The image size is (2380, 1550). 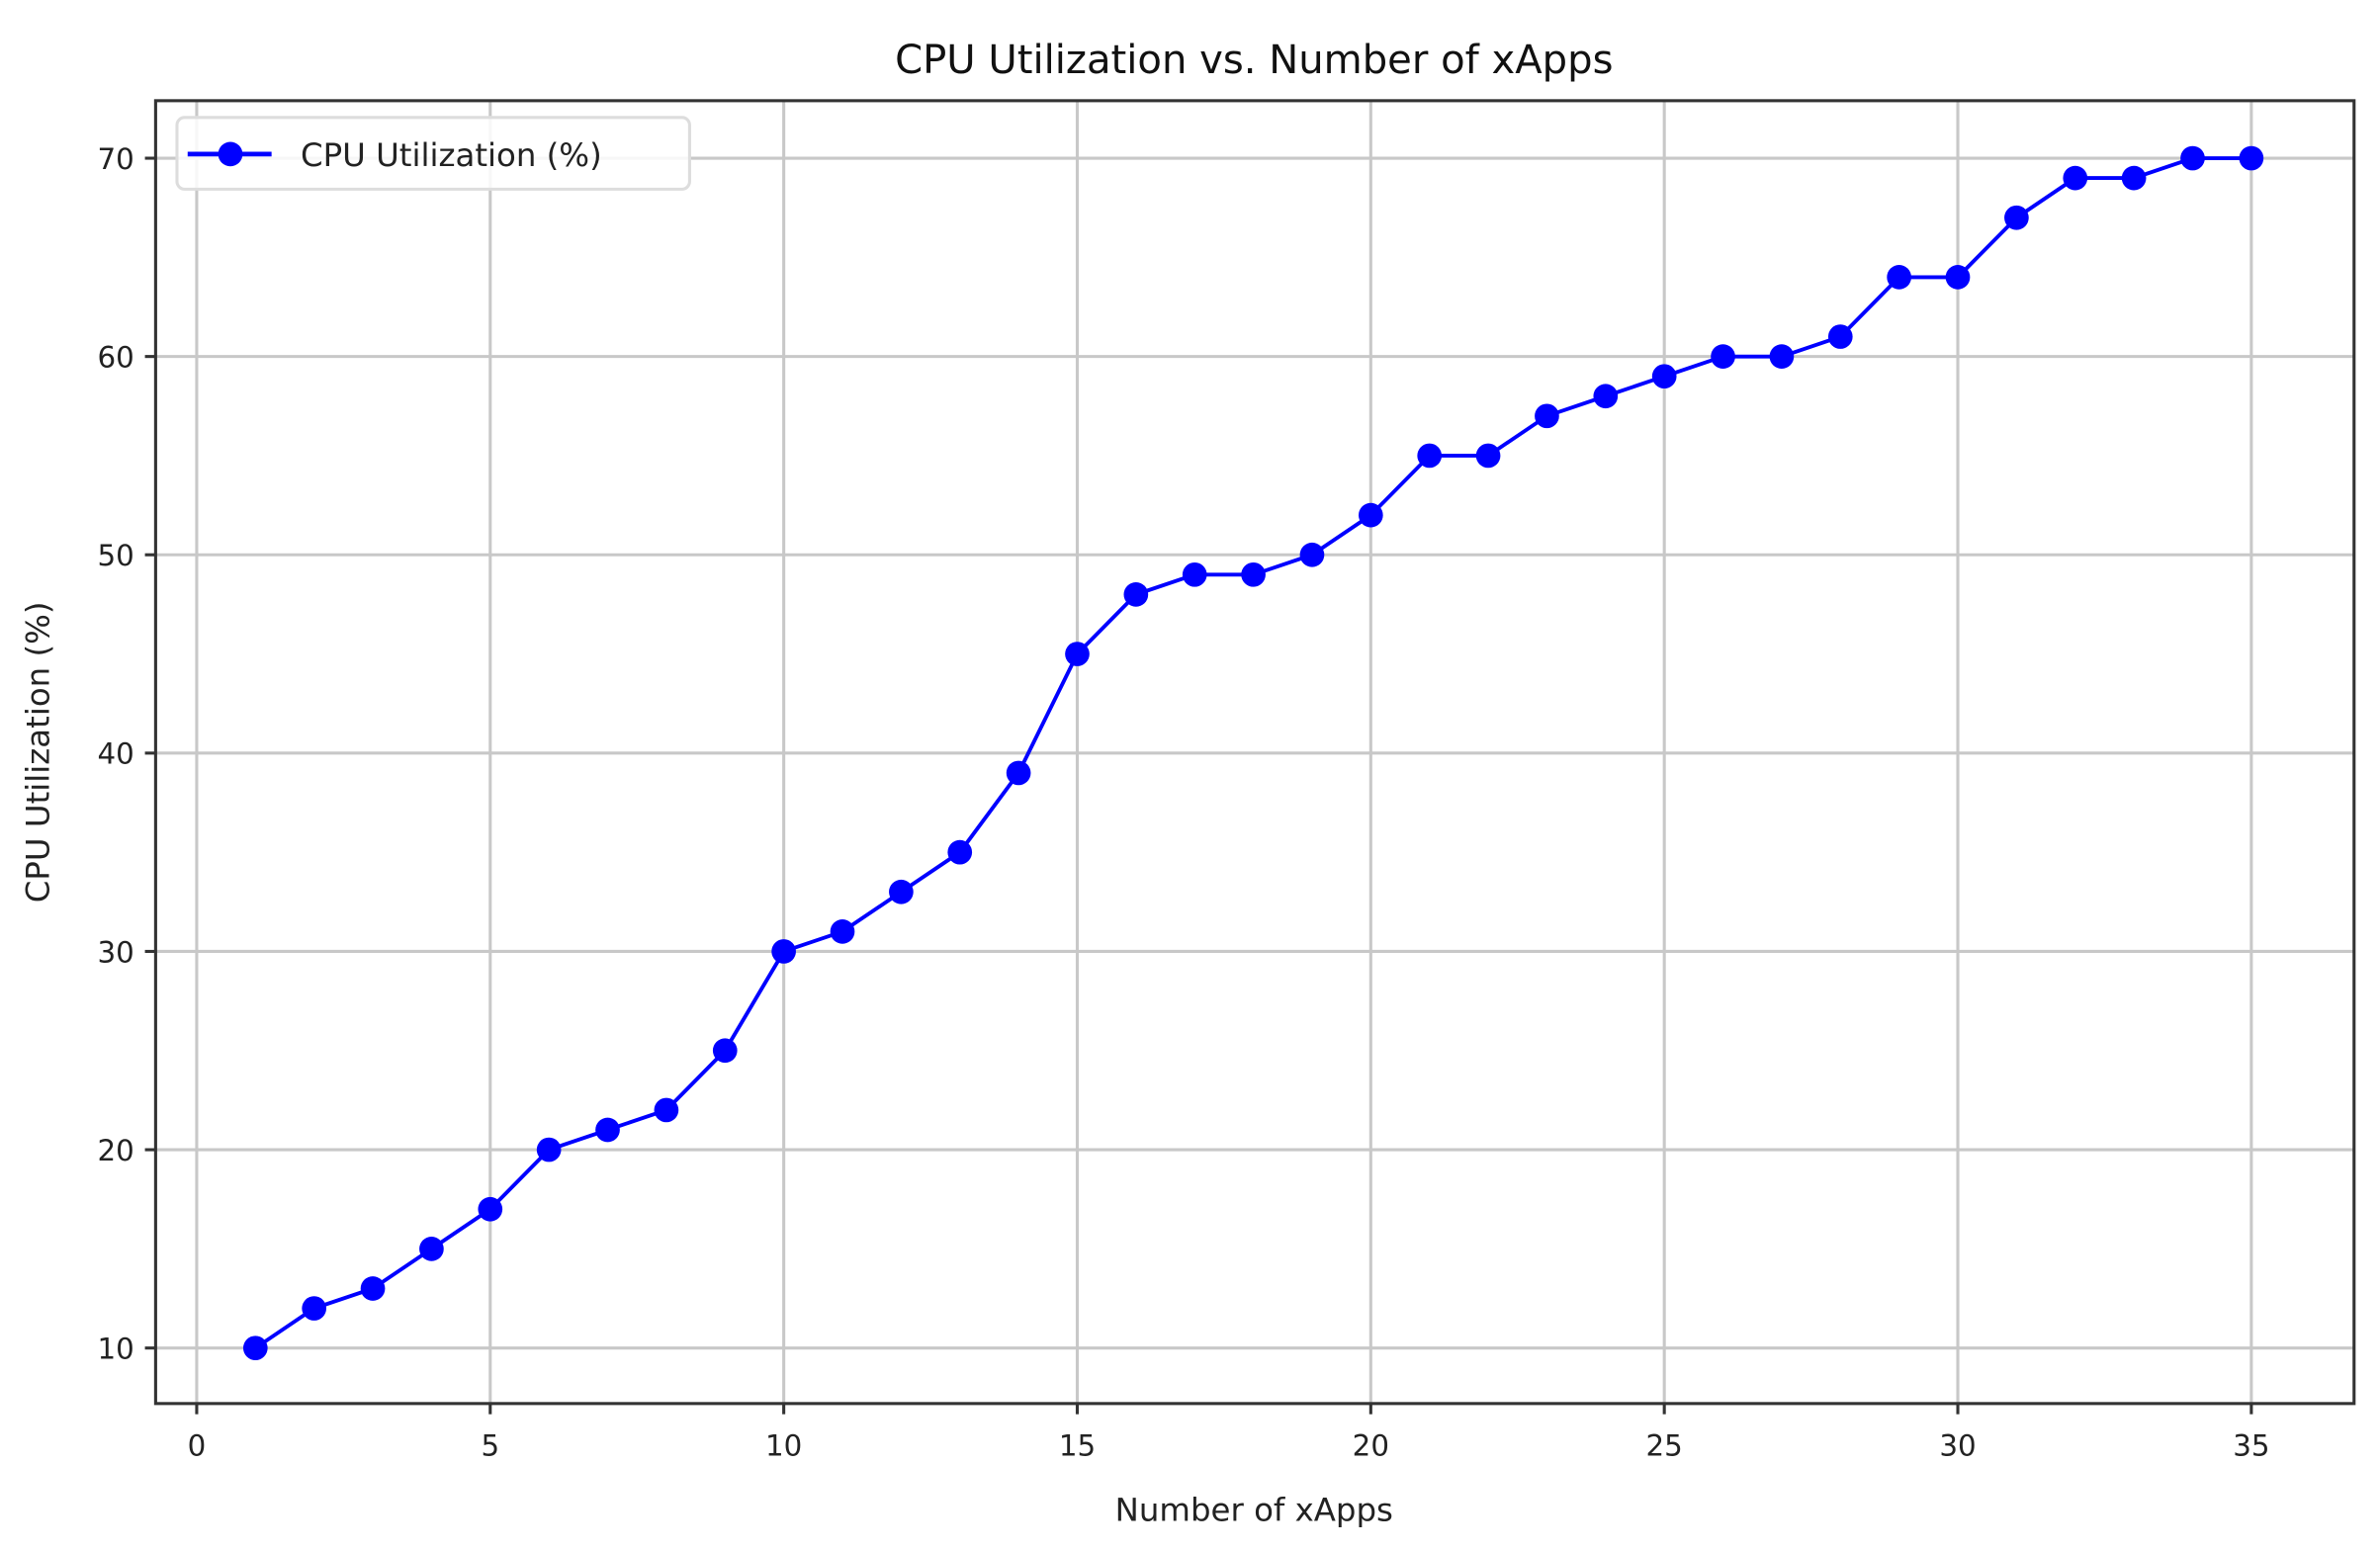 What do you see at coordinates (1077, 1445) in the screenshot?
I see `x-tick-label: 15` at bounding box center [1077, 1445].